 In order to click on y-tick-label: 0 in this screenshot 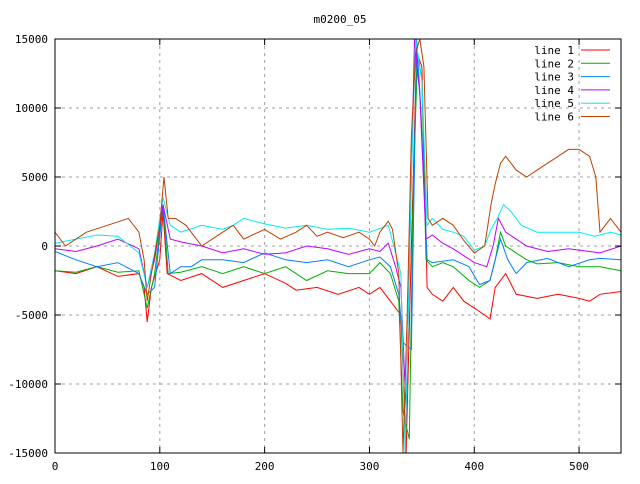, I will do `click(44, 246)`.